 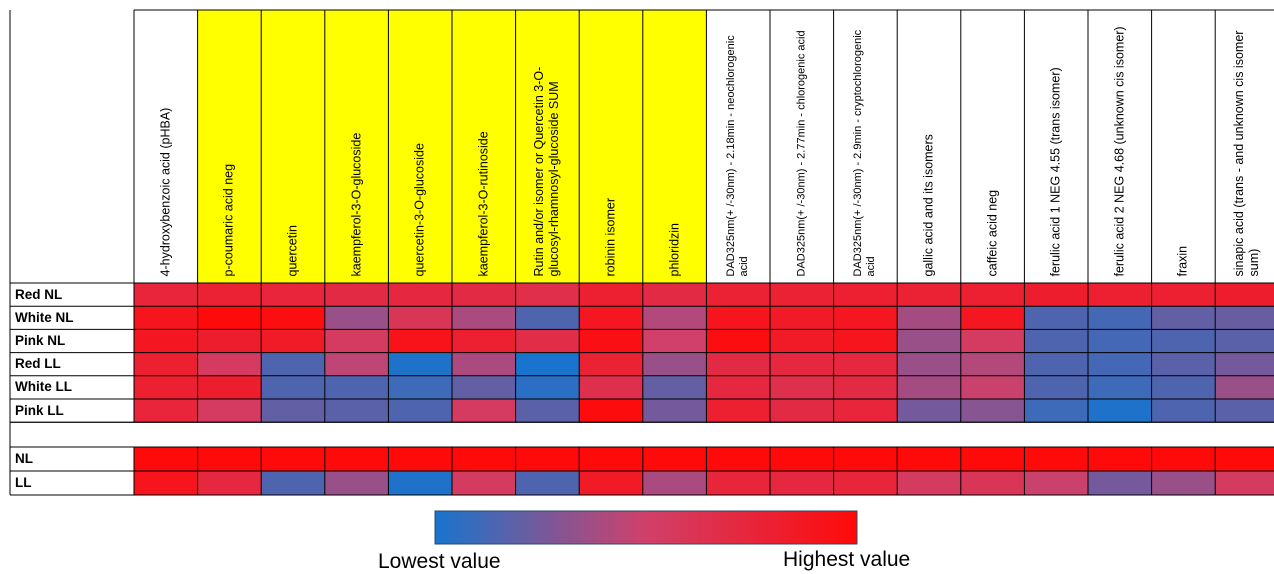 I want to click on column-header: fraxin, so click(x=1184, y=146).